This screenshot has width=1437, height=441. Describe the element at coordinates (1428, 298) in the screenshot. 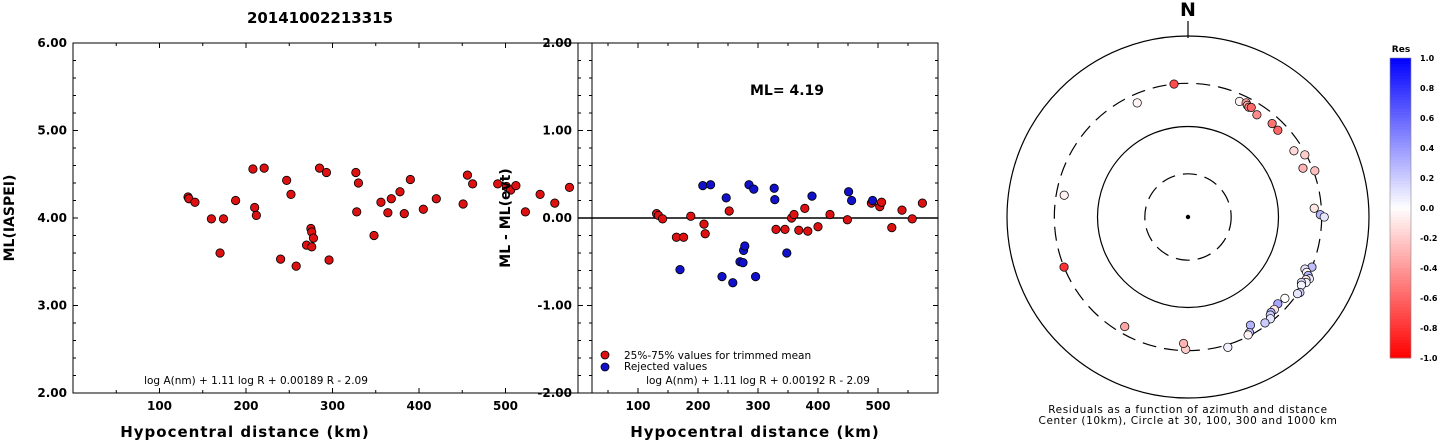

I see `colorbar-tick-label: -0.6` at that location.